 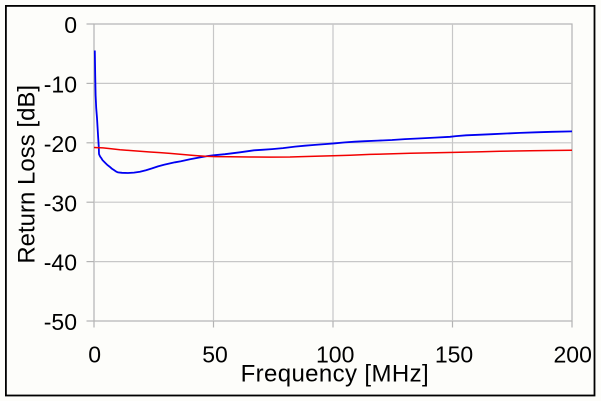 I want to click on svg-text: -20, so click(x=60, y=144).